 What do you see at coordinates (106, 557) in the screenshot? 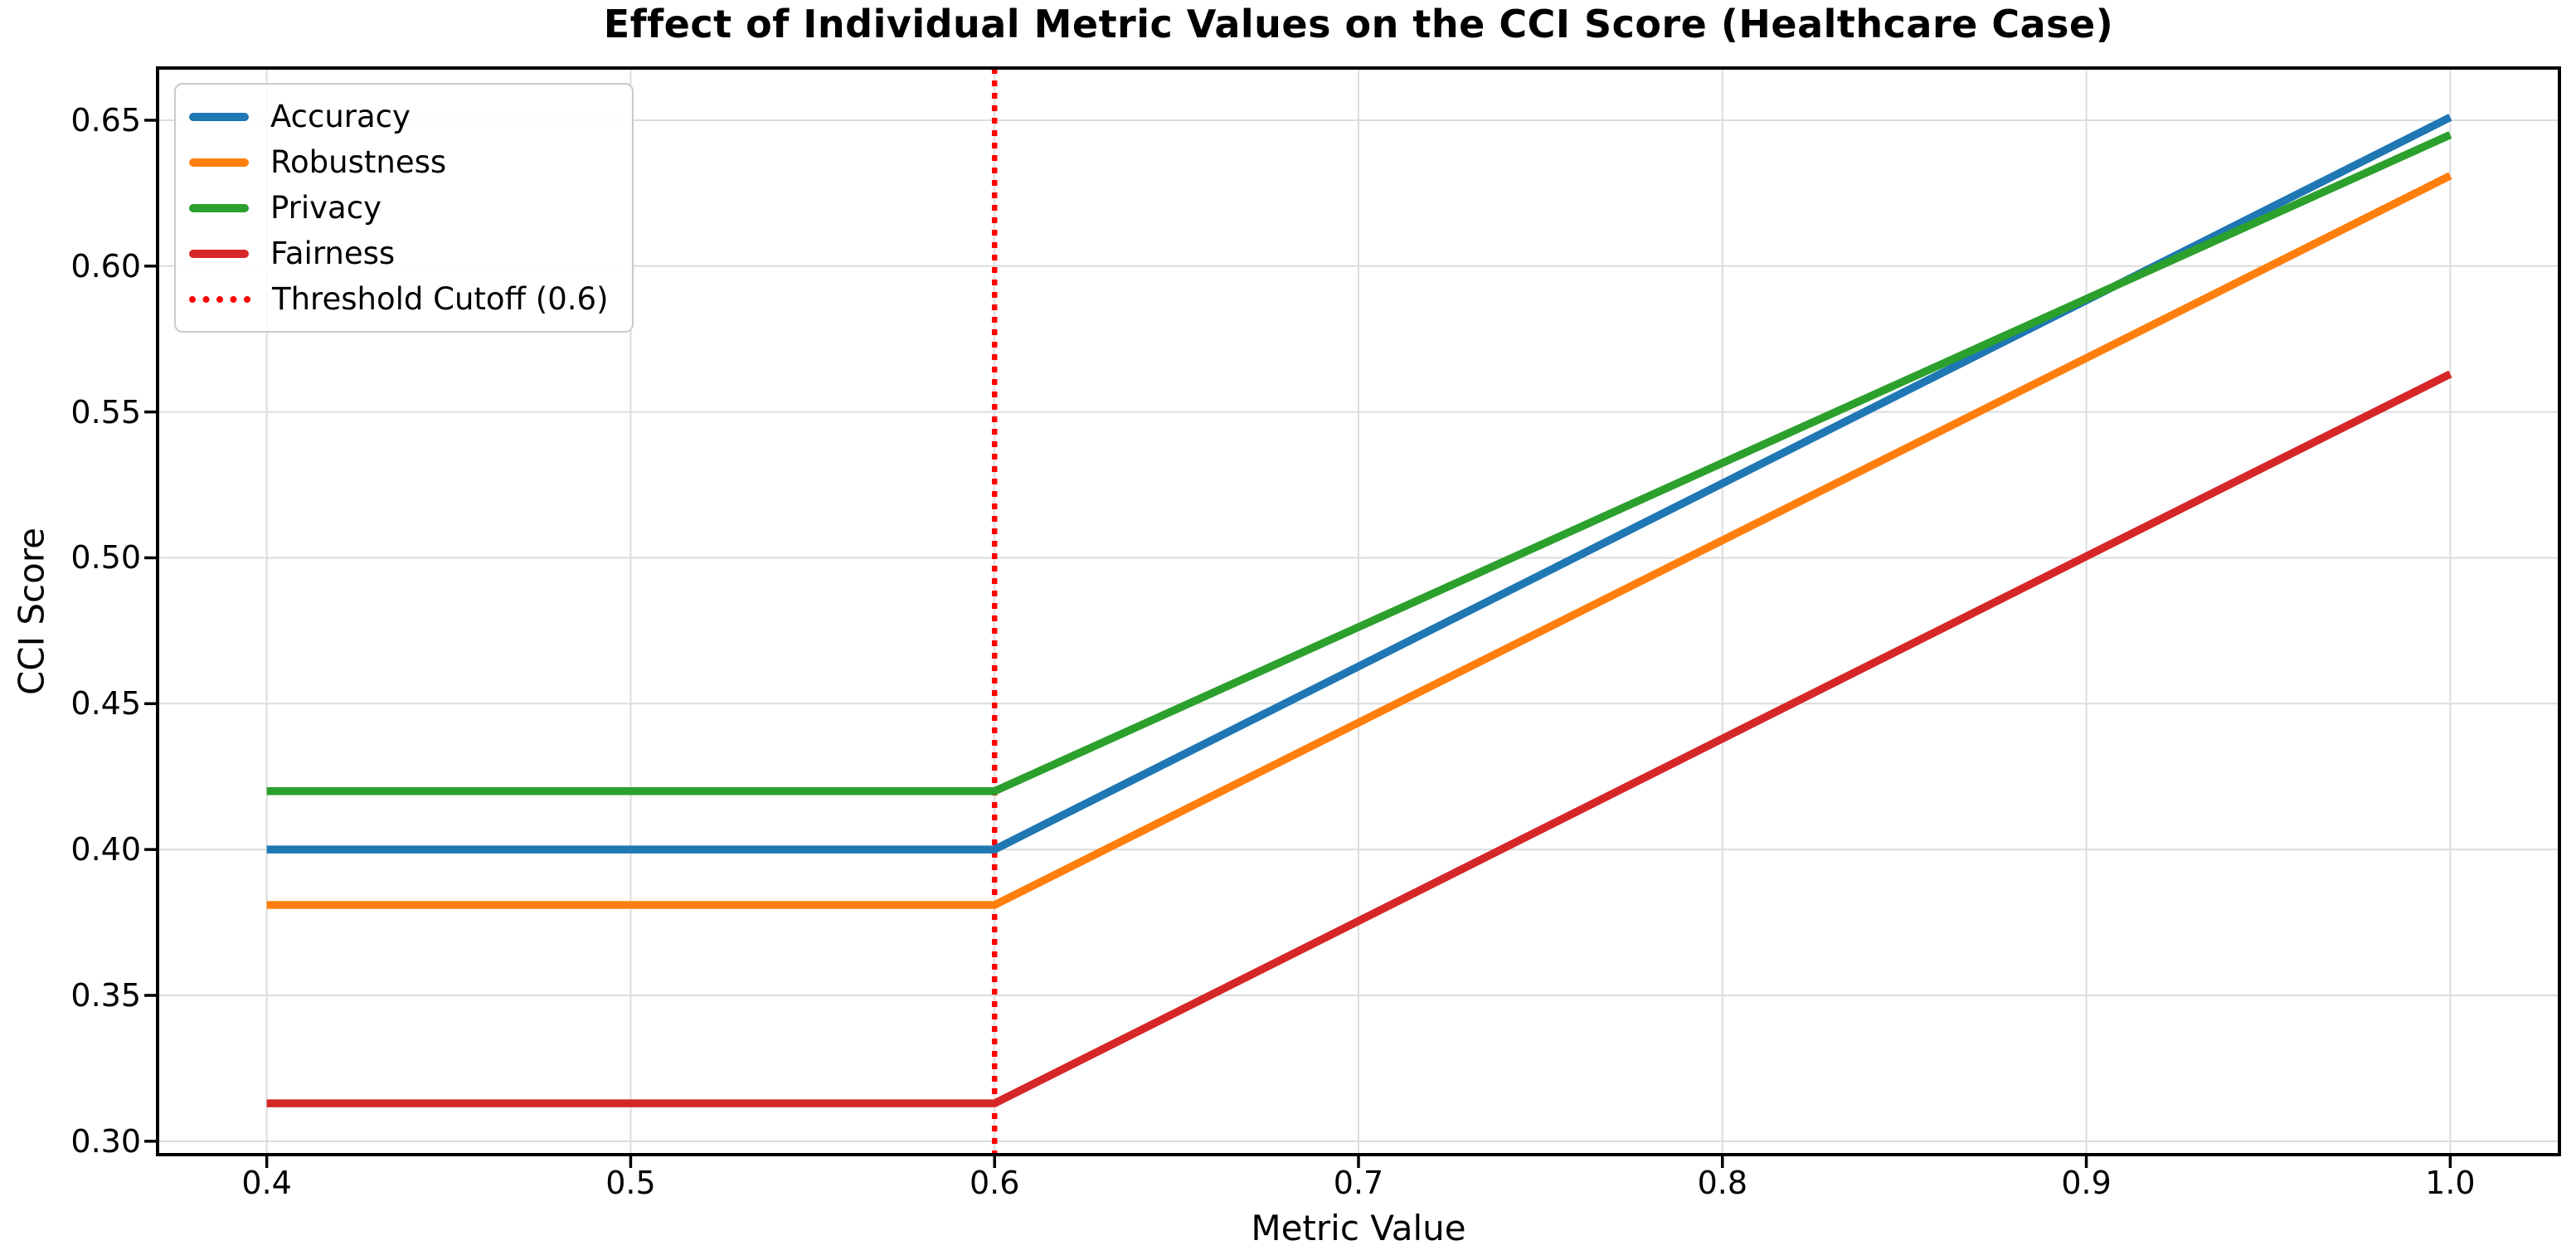
I see `y-tick-label: 0.50` at bounding box center [106, 557].